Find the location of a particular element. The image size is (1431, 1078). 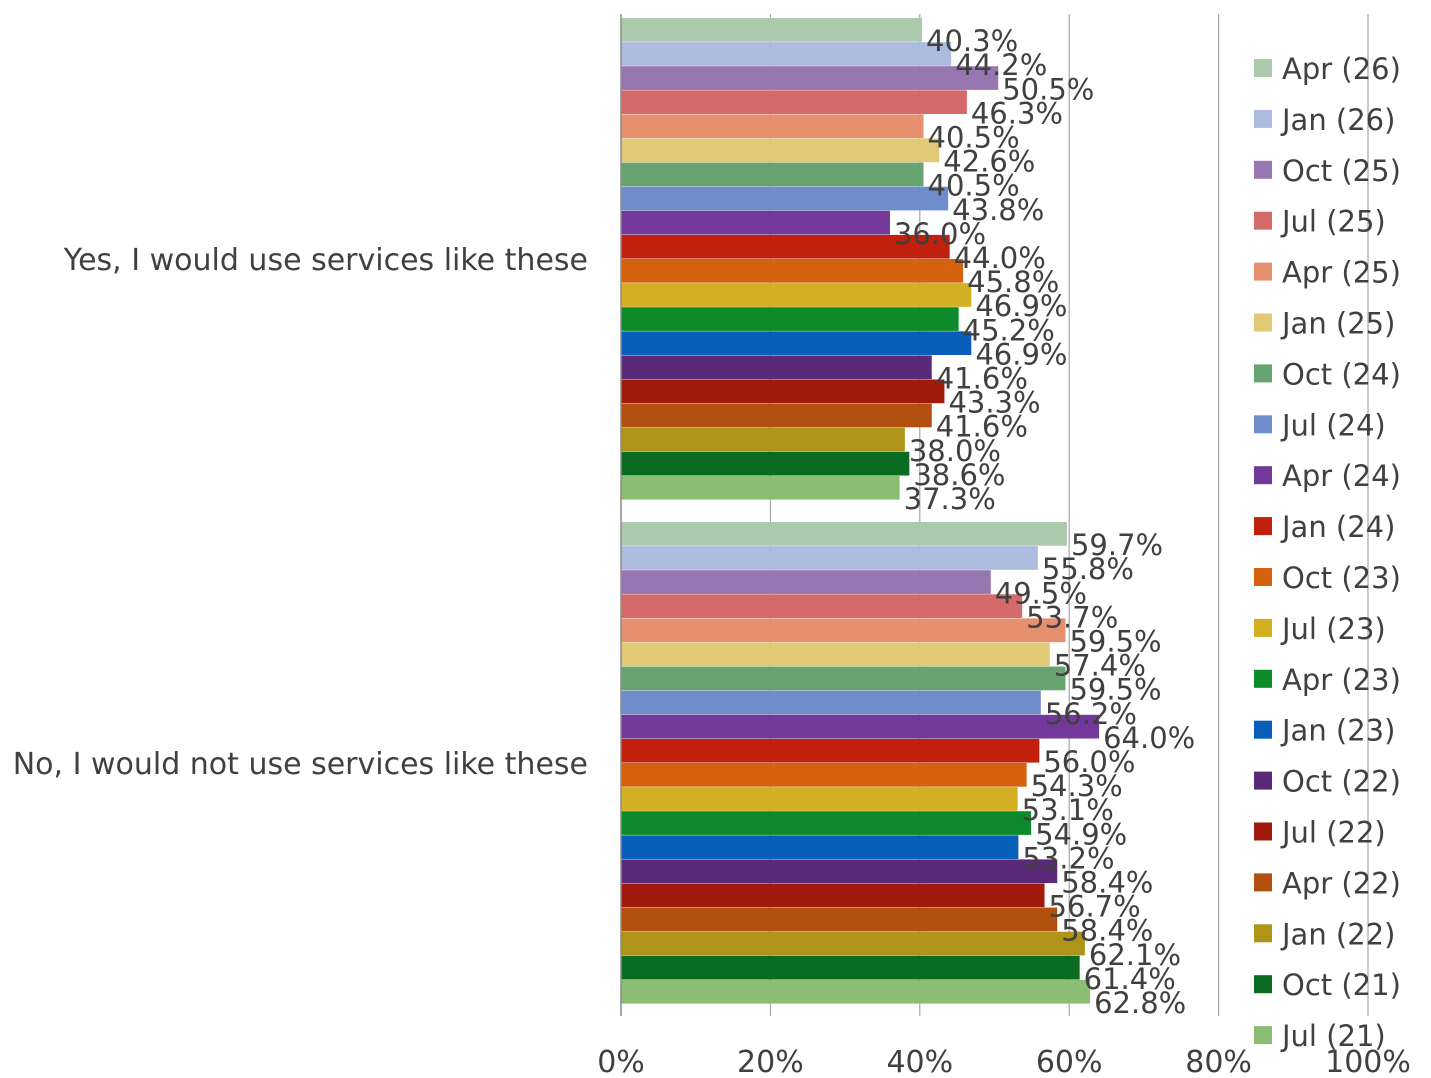

legend-label-15: Jul (22) is located at coordinates (1333, 833).